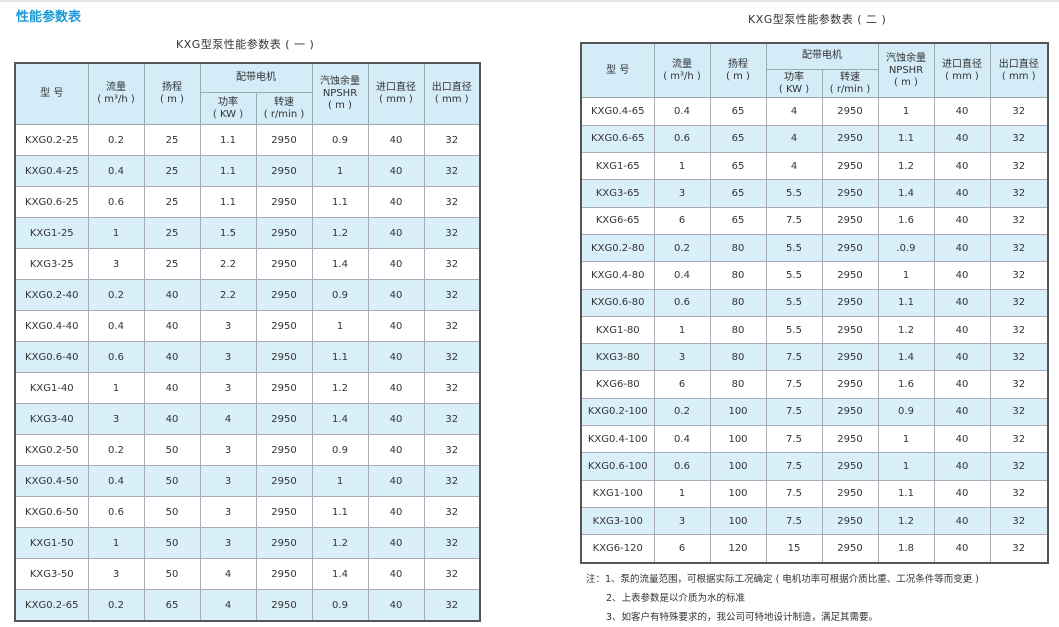  What do you see at coordinates (794, 83) in the screenshot?
I see `header-power: 功率( KW )` at bounding box center [794, 83].